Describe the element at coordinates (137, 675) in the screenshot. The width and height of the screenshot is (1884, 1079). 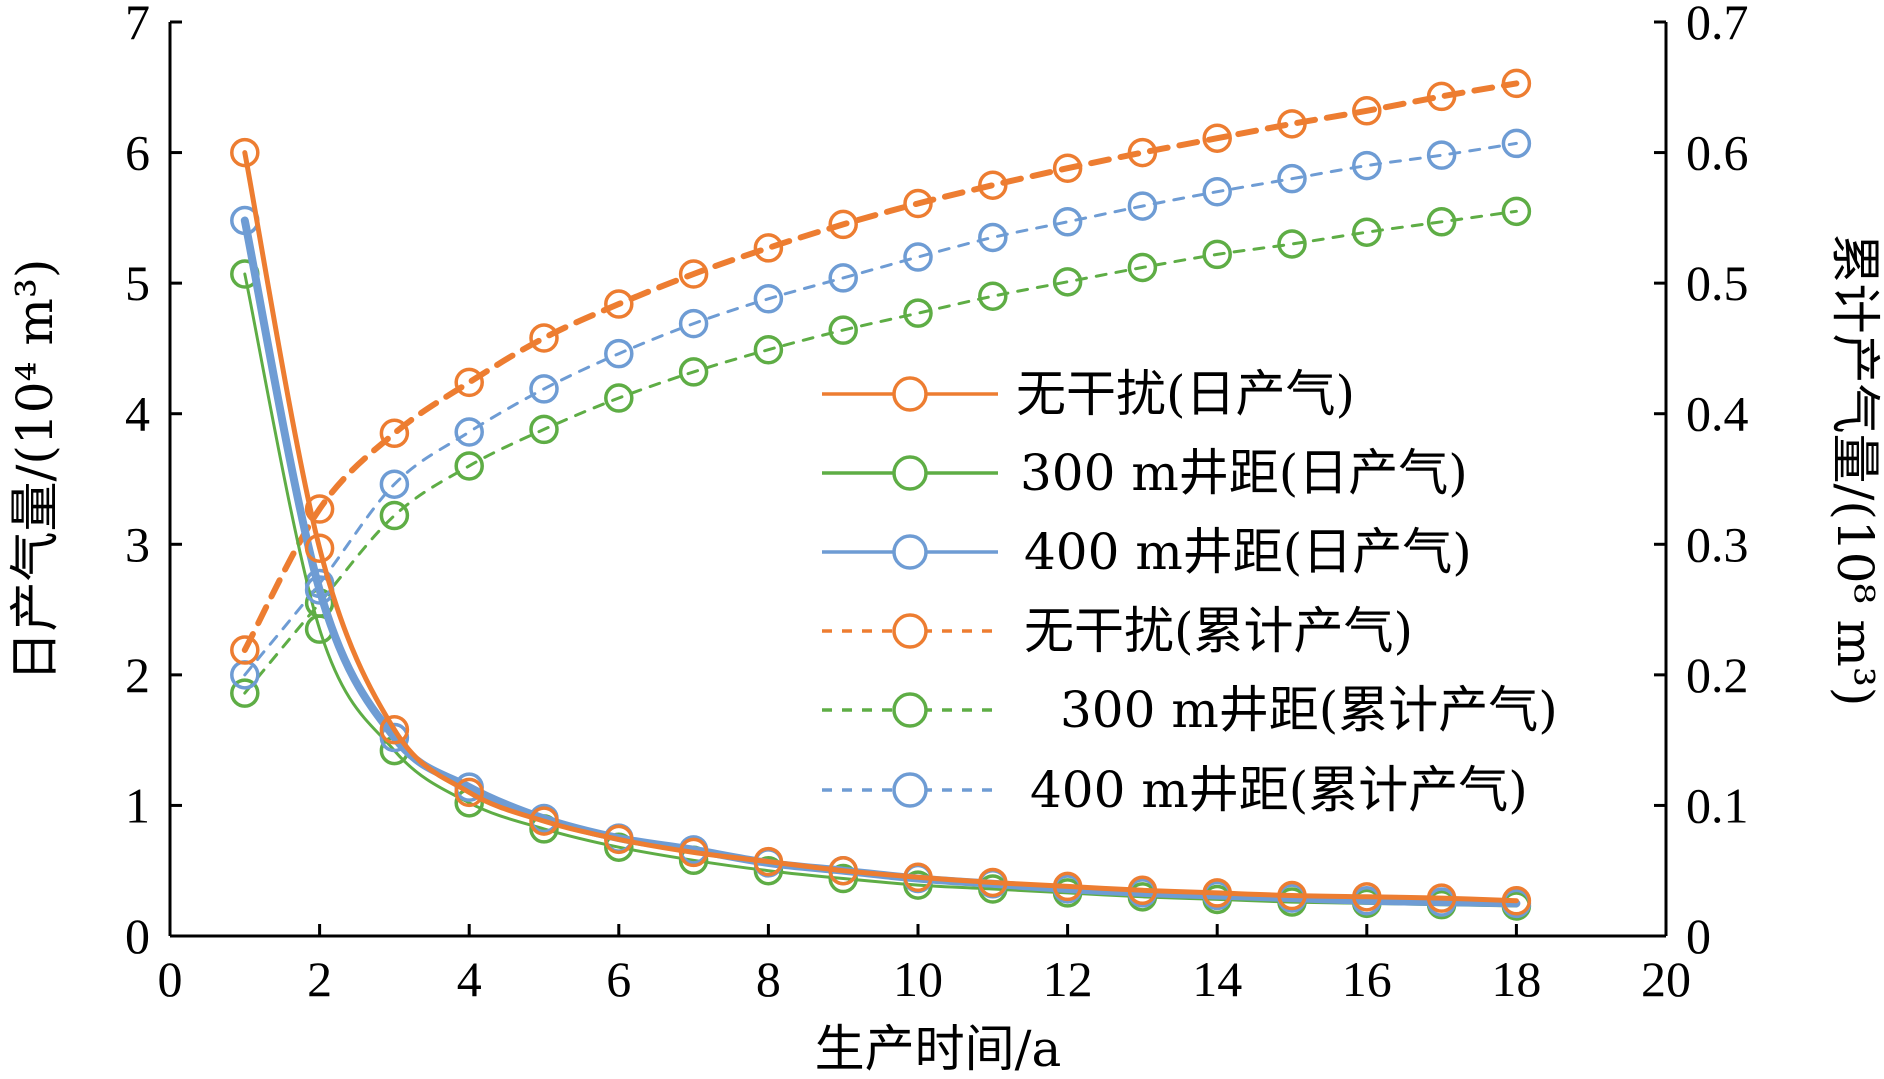
I see `y-left-tick-label: 2` at that location.